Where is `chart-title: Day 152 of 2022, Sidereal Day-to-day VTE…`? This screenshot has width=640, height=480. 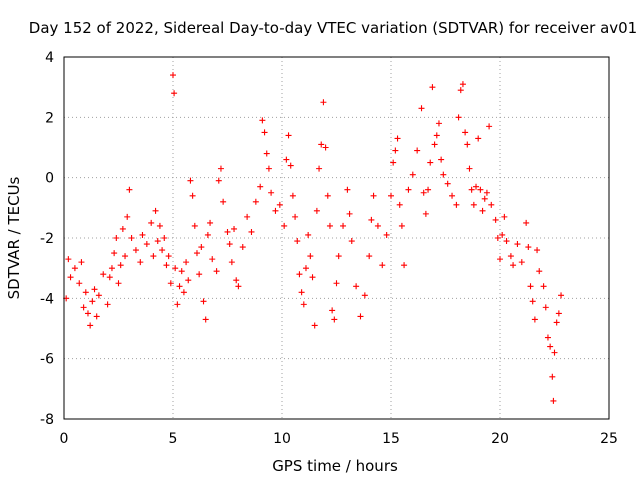
chart-title: Day 152 of 2022, Sidereal Day-to-day VTE… is located at coordinates (333, 28).